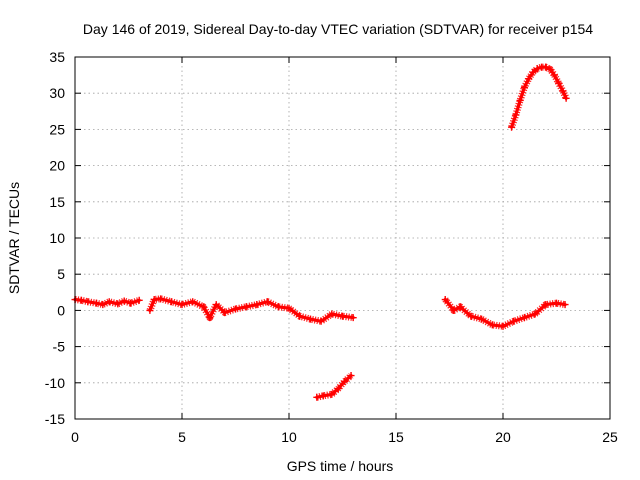  Describe the element at coordinates (55, 419) in the screenshot. I see `y-tick-label: -15` at that location.